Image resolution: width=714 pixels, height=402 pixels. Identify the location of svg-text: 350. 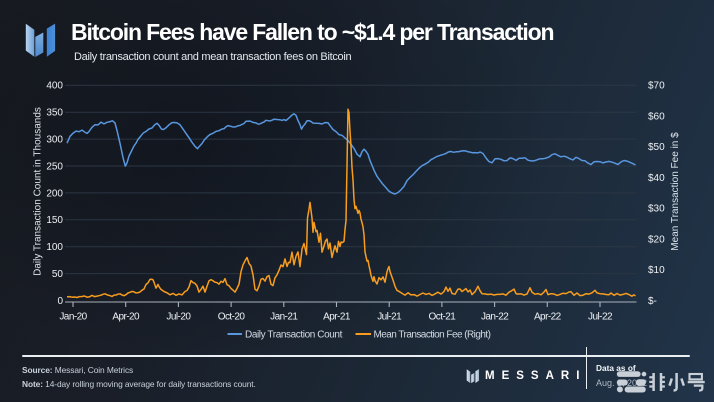
(54, 113).